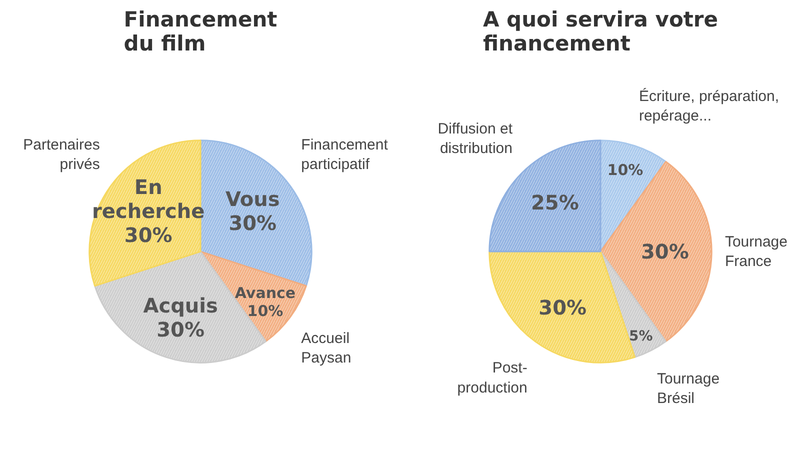 The image size is (800, 460). What do you see at coordinates (640, 336) in the screenshot?
I see `data-label: 5%` at bounding box center [640, 336].